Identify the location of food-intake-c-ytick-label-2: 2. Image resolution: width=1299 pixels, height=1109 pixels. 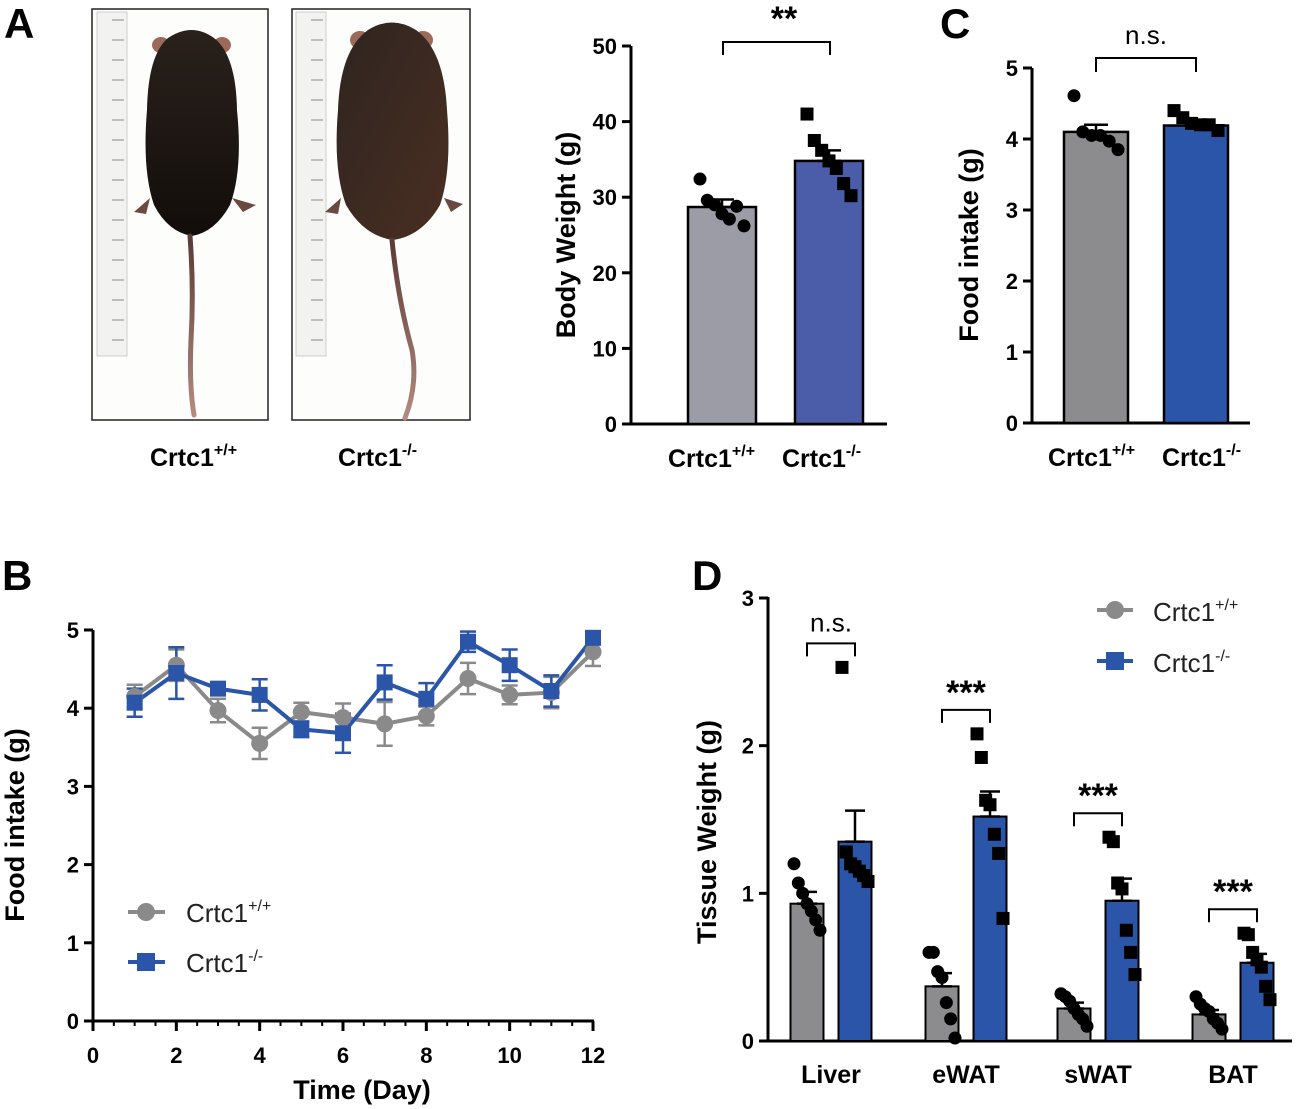
(1012, 281).